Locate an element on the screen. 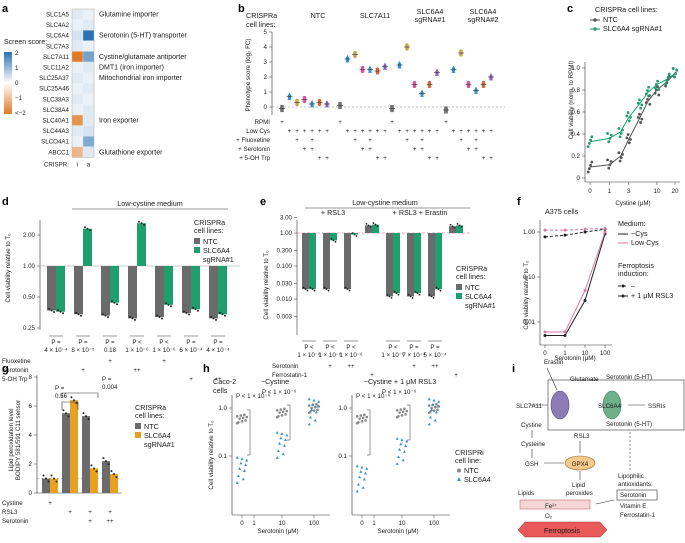 Image resolution: width=685 pixels, height=543 pixels. f-legend-label: Low Cys is located at coordinates (645, 242).